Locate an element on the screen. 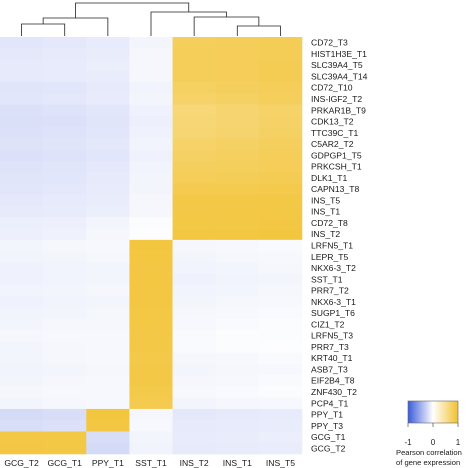  row-label: INS_T5 is located at coordinates (325, 200).